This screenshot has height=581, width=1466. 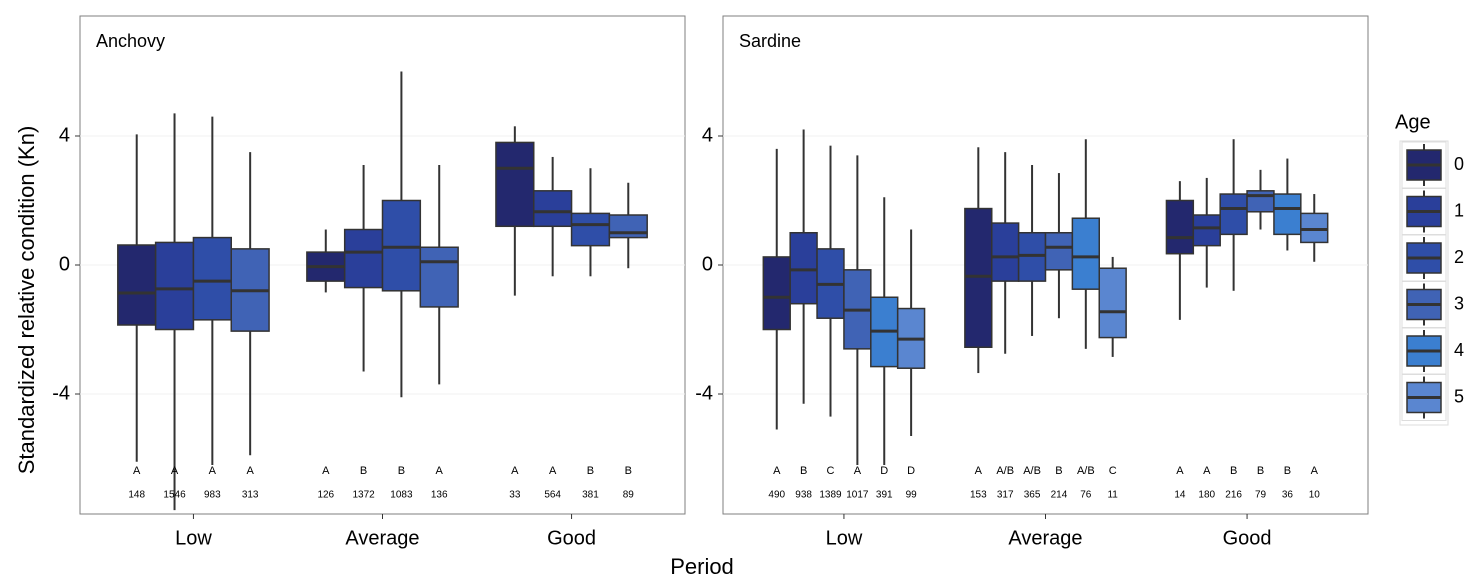 What do you see at coordinates (629, 495) in the screenshot?
I see `sample-size: 89` at bounding box center [629, 495].